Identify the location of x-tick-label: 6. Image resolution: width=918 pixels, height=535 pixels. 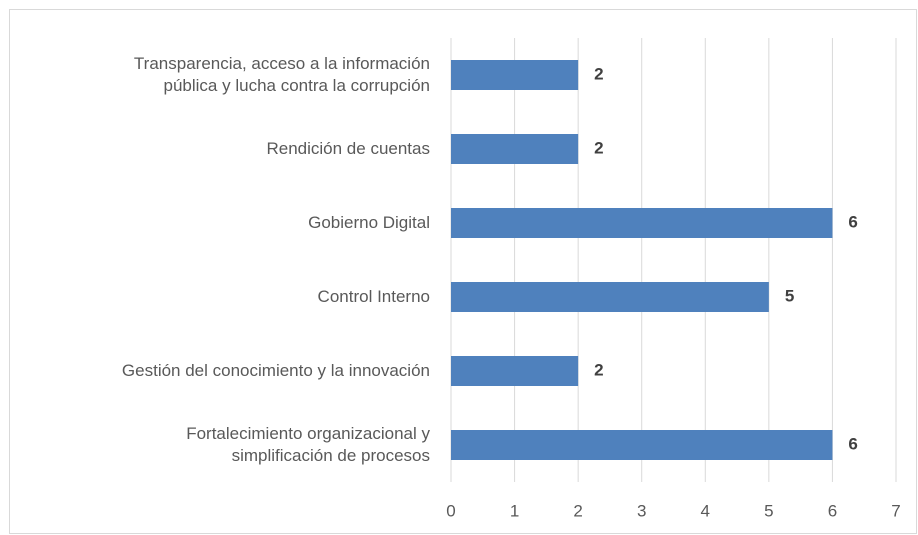
(832, 510).